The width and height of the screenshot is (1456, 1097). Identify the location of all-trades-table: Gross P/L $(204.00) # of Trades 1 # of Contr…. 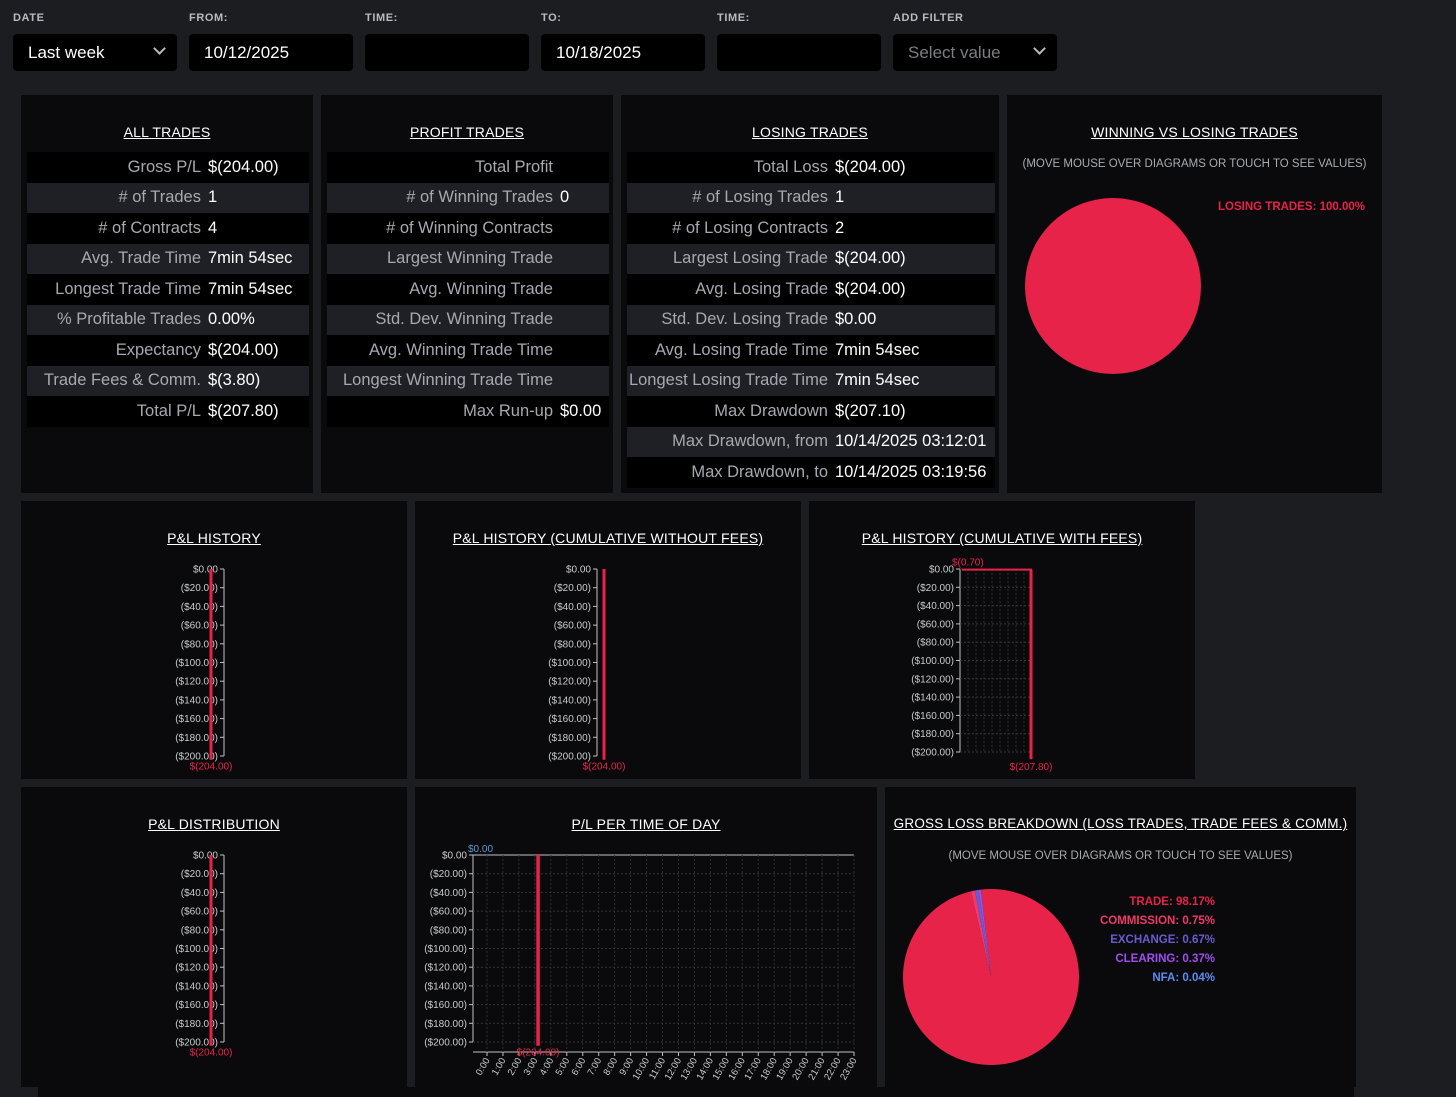
(168, 289).